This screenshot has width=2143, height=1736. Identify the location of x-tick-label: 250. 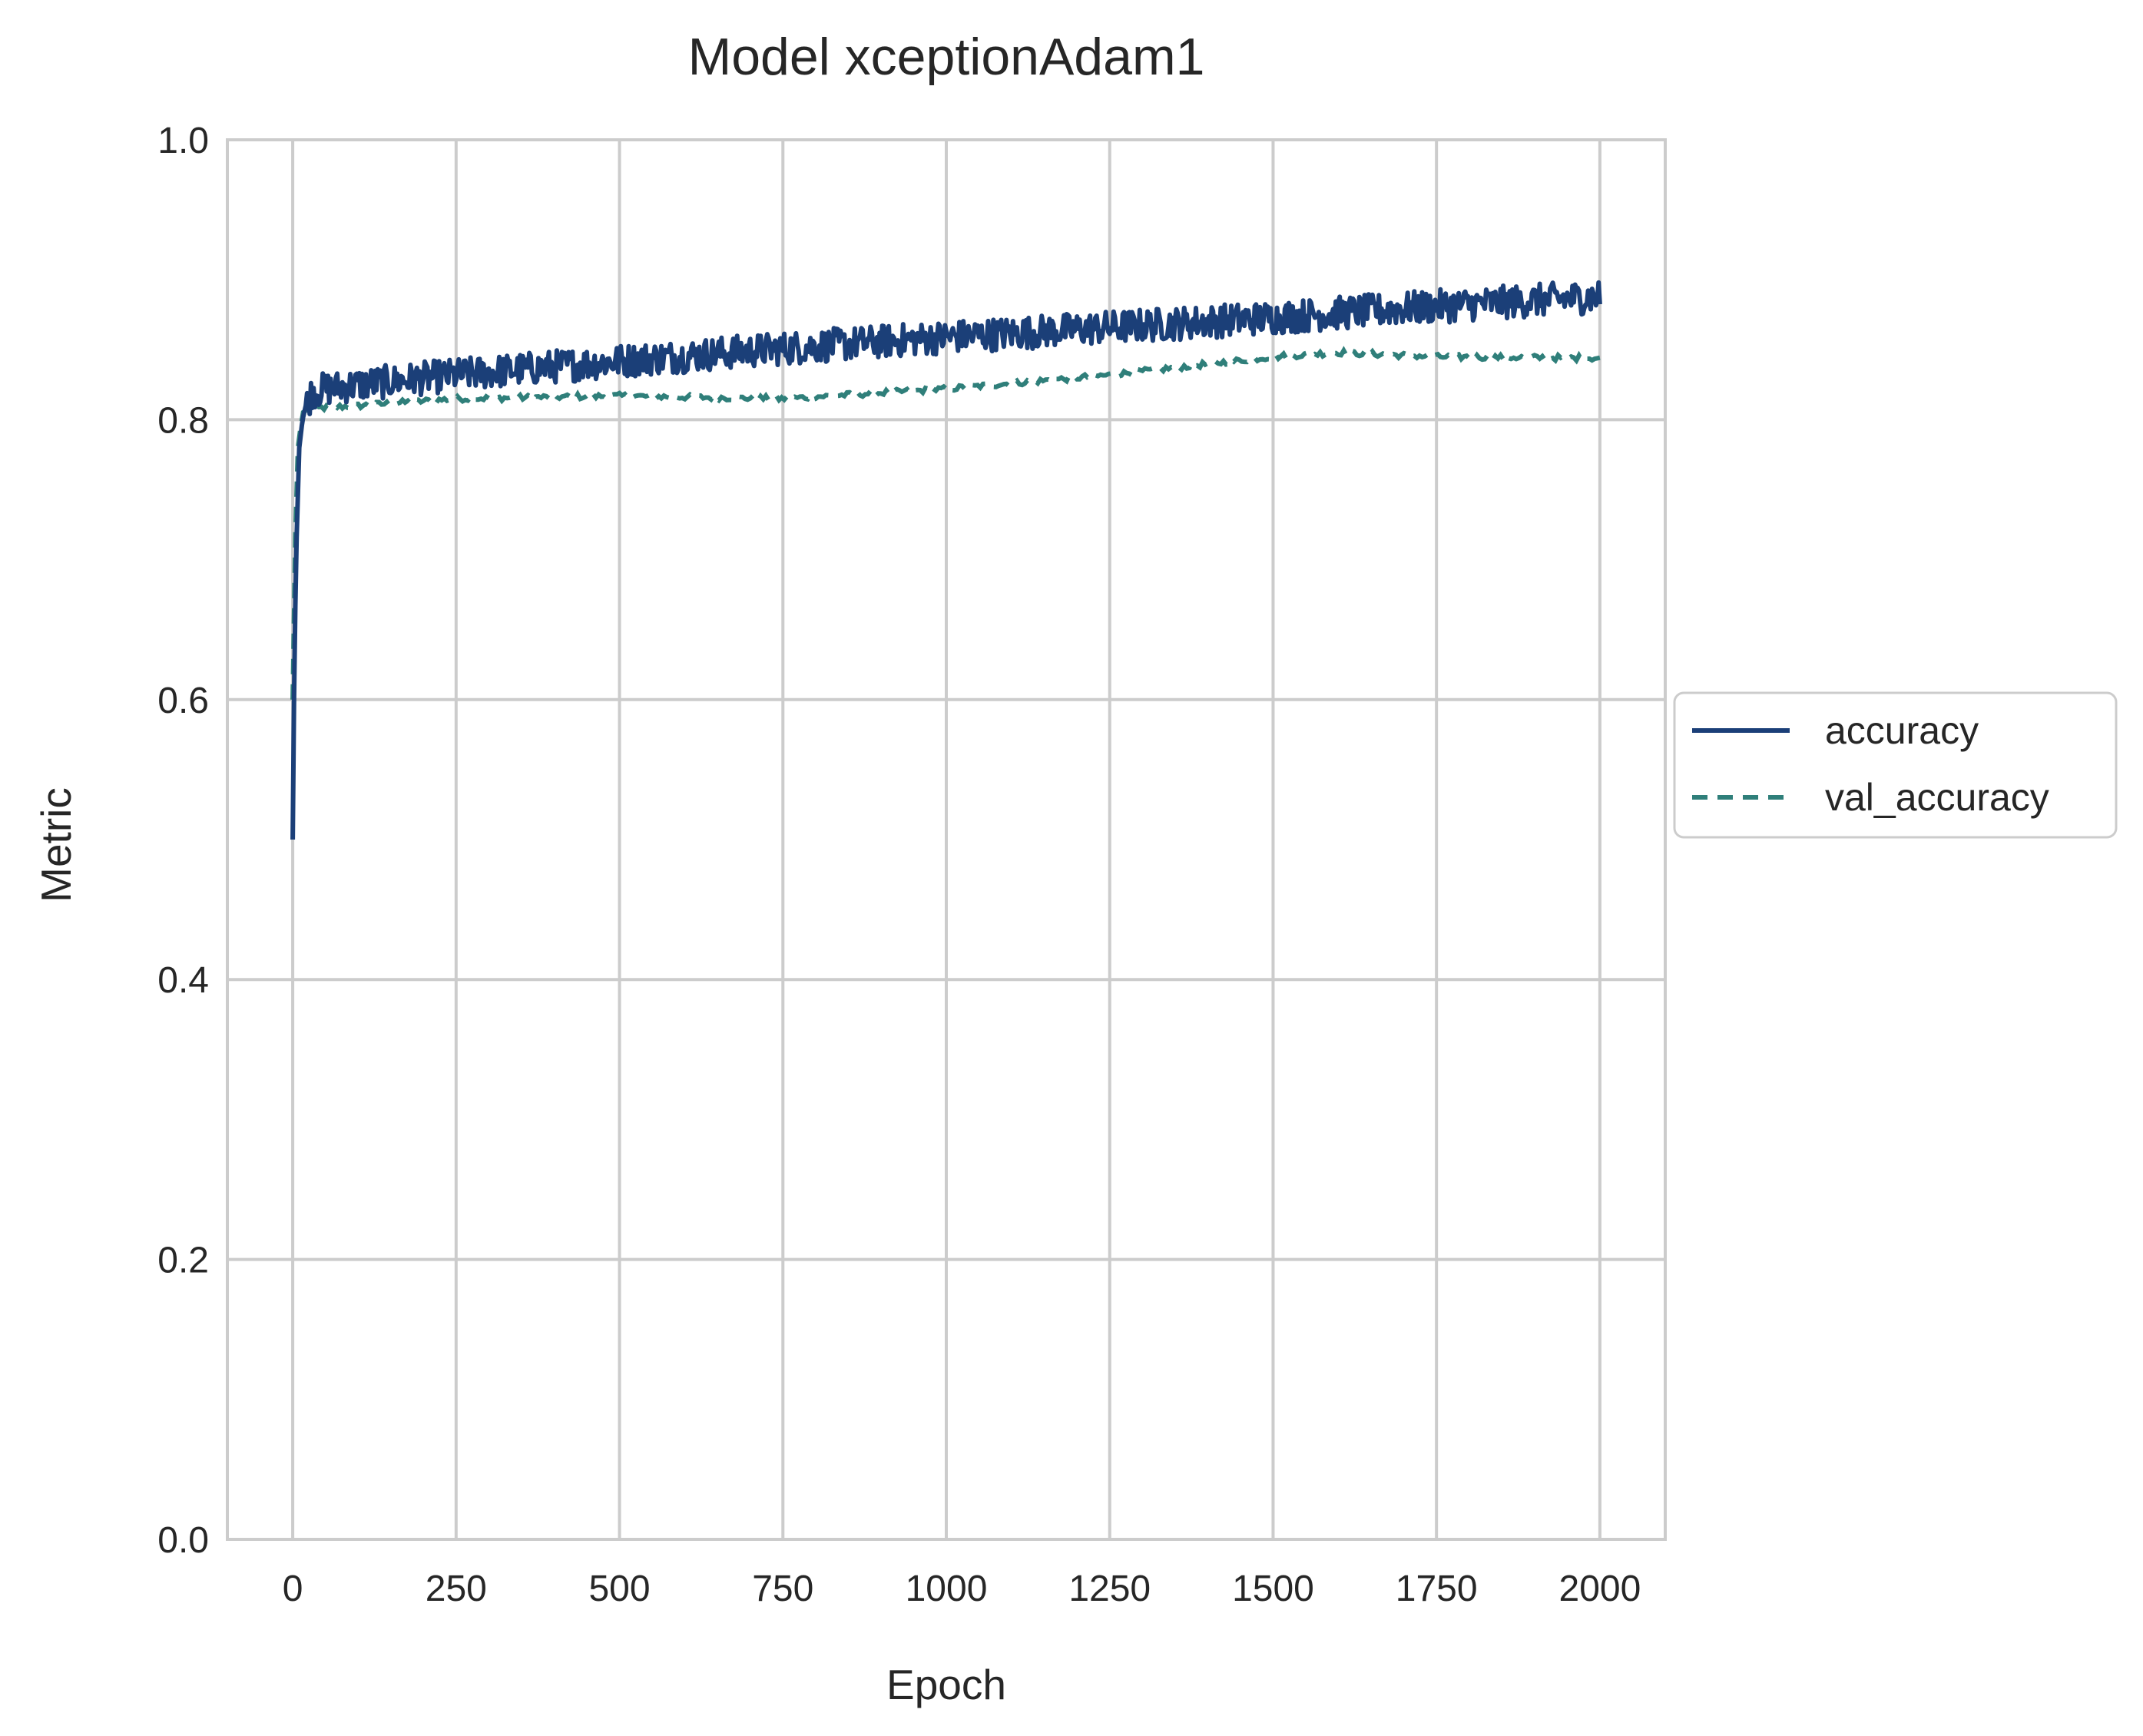
(457, 1589).